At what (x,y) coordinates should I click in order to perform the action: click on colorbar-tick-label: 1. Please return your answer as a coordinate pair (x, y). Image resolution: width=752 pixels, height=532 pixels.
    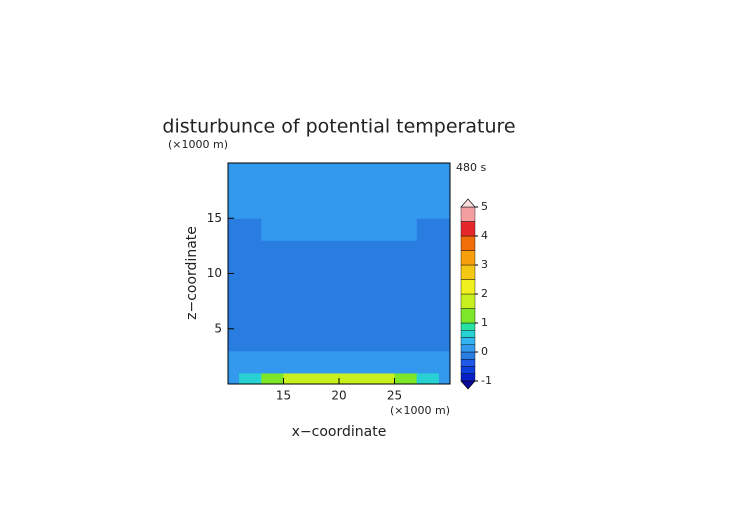
    Looking at the image, I should click on (484, 322).